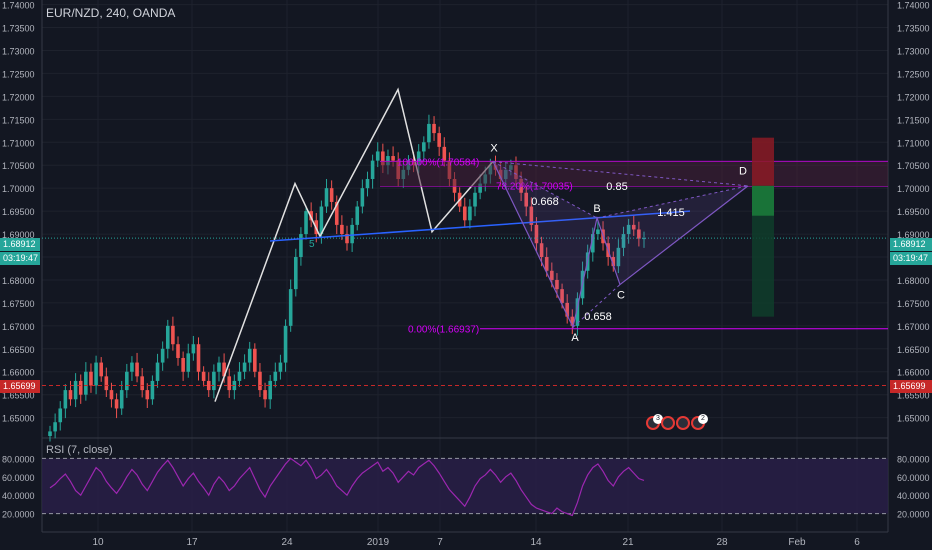 The image size is (932, 550). I want to click on price-tick-right: 1.67500, so click(913, 304).